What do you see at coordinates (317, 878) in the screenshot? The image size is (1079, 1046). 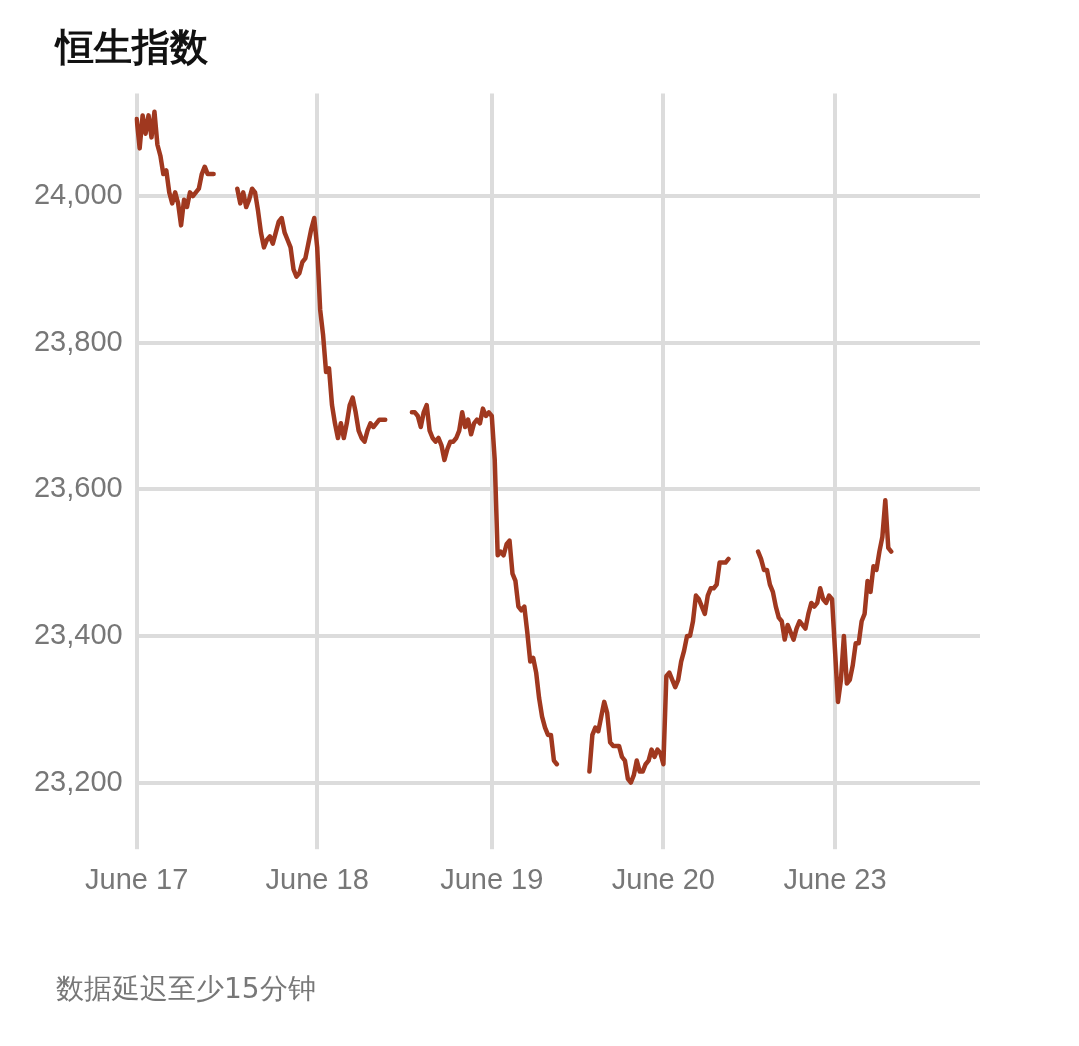 I see `x-tick-label: June 18` at bounding box center [317, 878].